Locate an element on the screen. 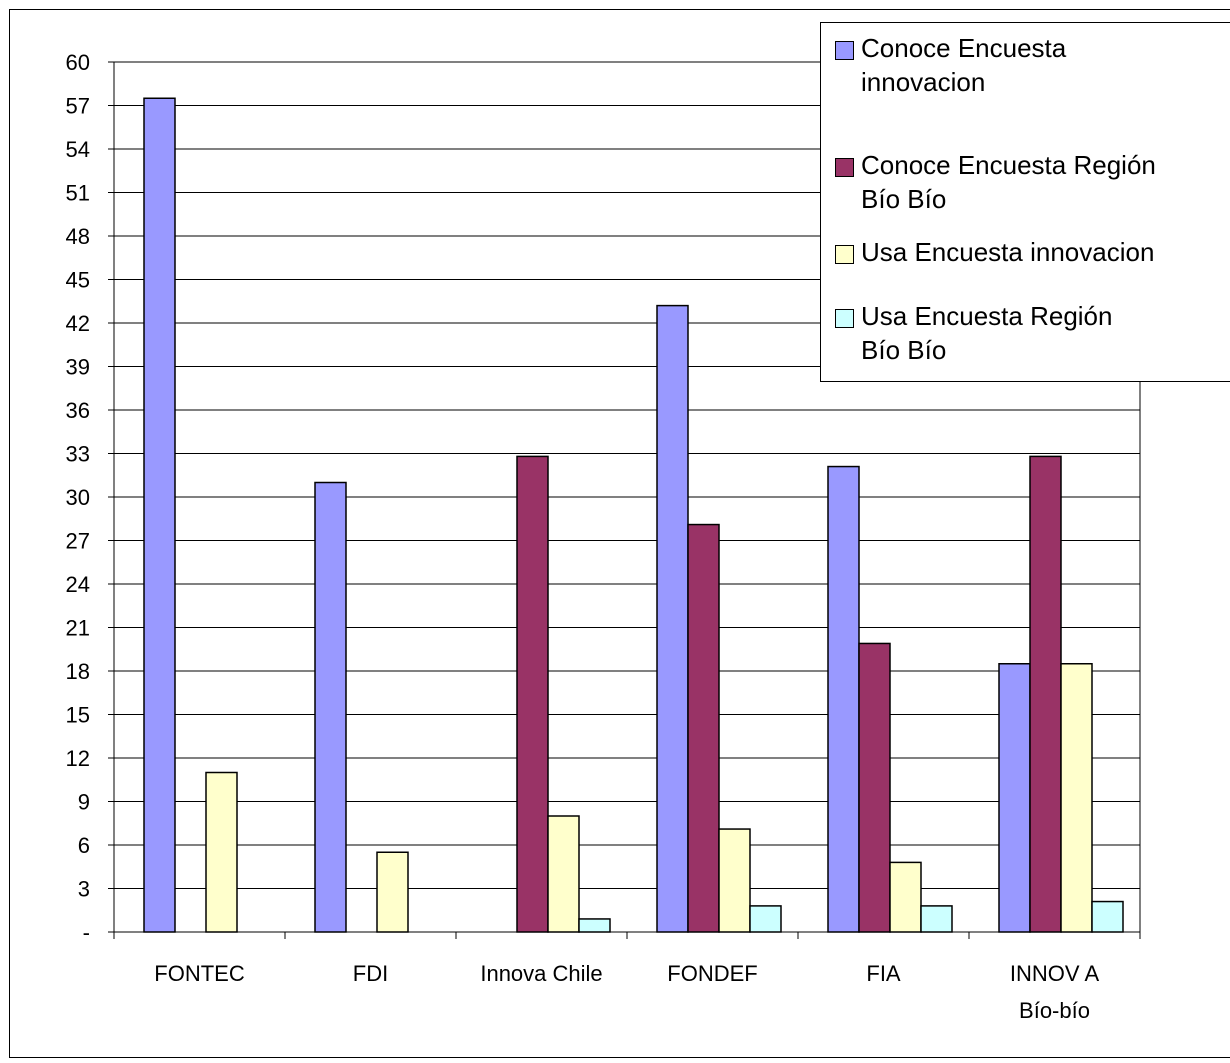  y-tick-label: 21 is located at coordinates (78, 628).